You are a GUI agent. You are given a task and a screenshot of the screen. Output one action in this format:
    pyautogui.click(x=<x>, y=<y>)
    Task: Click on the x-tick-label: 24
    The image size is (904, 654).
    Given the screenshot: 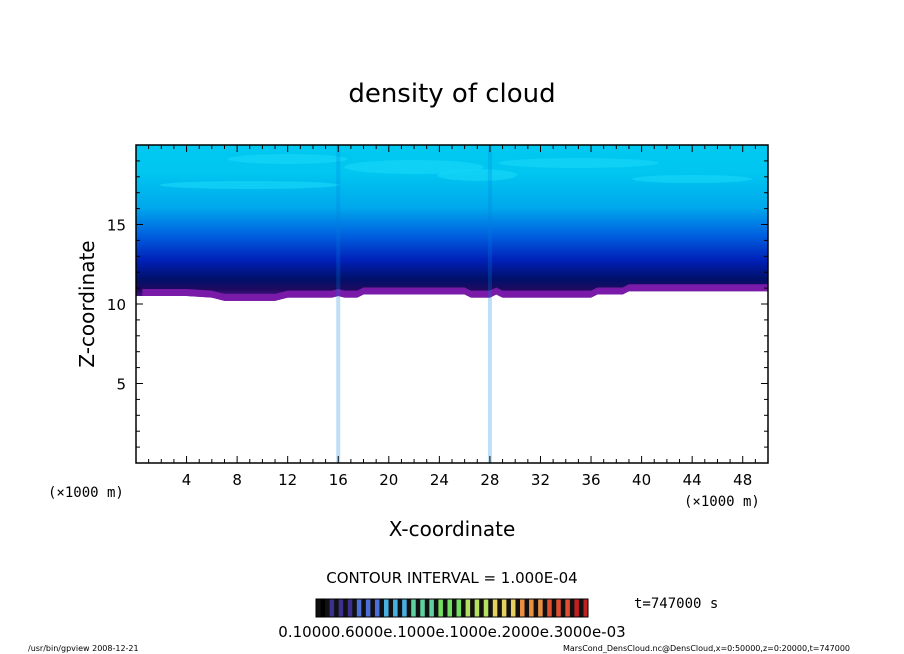 What is the action you would take?
    pyautogui.click(x=439, y=480)
    